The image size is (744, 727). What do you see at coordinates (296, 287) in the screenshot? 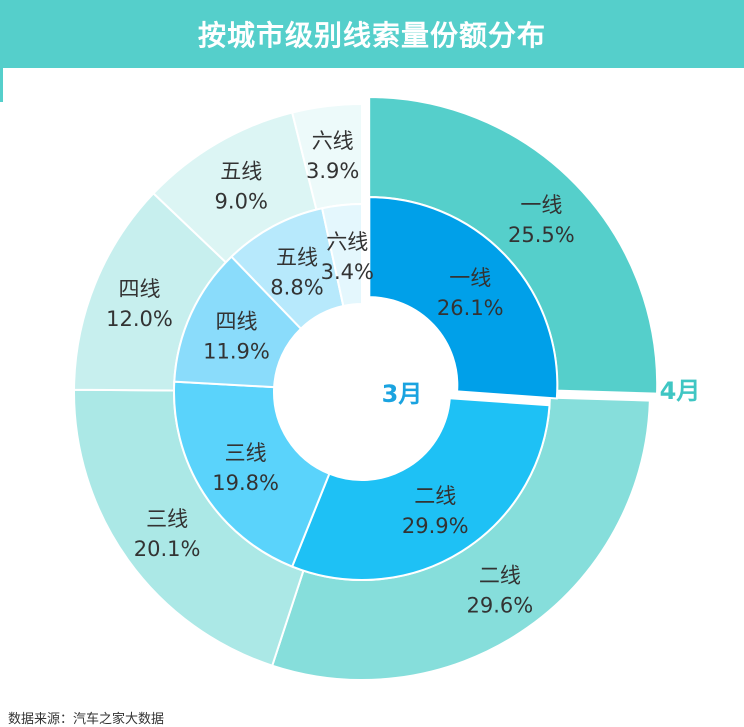
I see `slice-inner-5-value: 8.8%` at bounding box center [296, 287].